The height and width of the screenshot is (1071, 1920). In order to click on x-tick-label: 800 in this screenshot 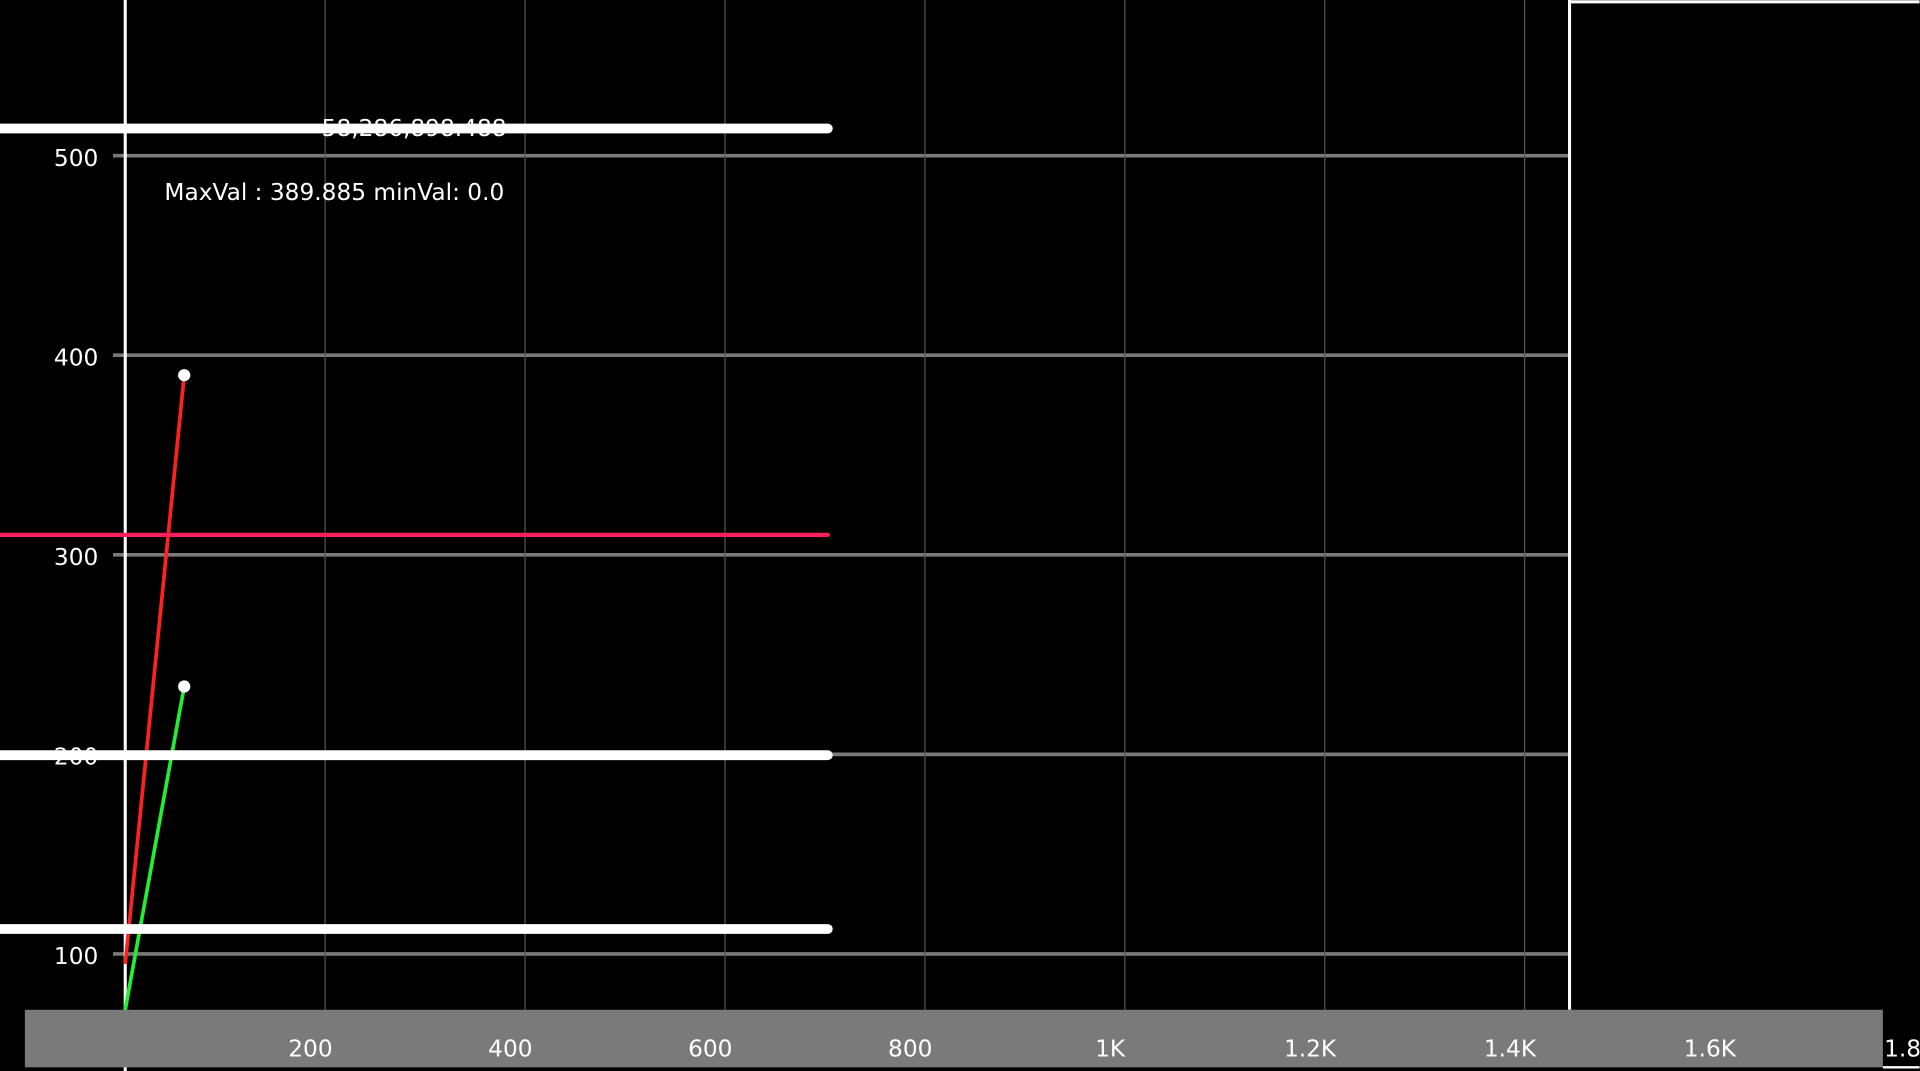, I will do `click(910, 1049)`.